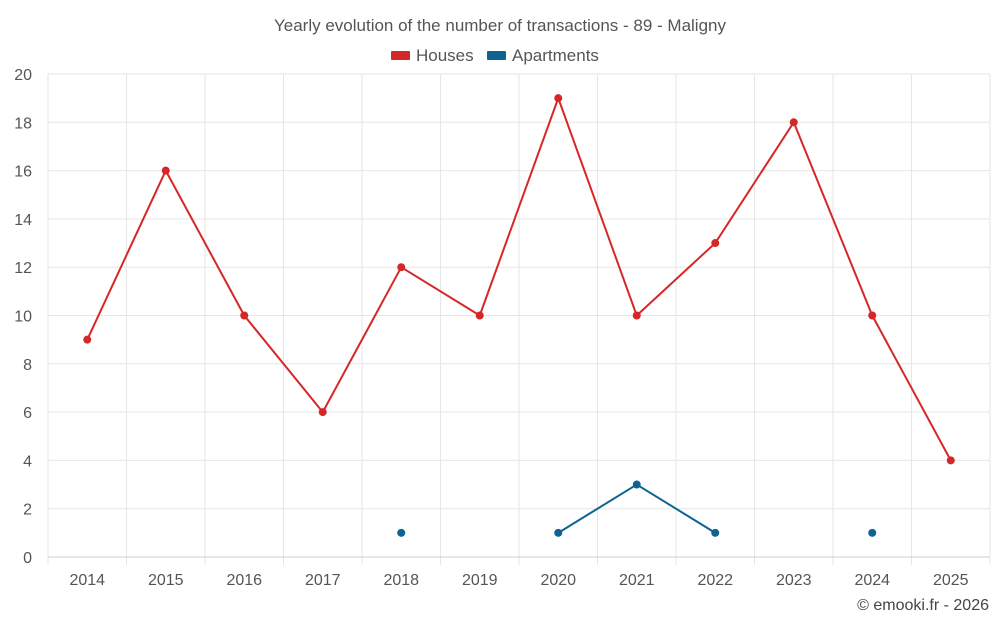 The image size is (1000, 625). What do you see at coordinates (400, 55) in the screenshot?
I see `legend-swatch-houses` at bounding box center [400, 55].